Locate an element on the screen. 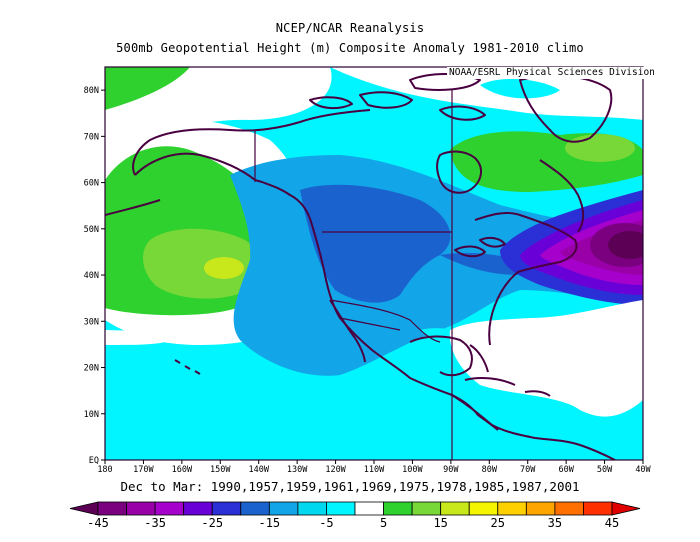 The height and width of the screenshot is (542, 700). colorbar-label: 15 is located at coordinates (440, 523).